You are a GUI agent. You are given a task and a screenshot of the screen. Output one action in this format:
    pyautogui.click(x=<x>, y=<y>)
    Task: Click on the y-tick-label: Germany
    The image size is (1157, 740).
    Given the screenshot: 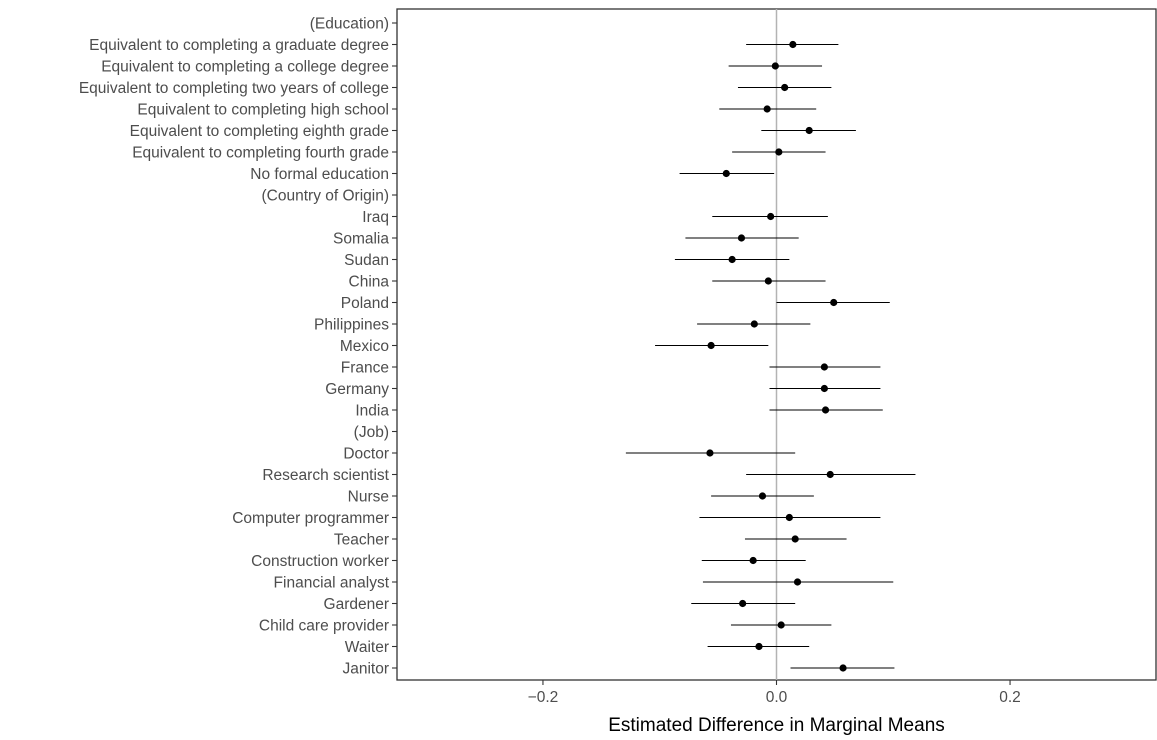 What is the action you would take?
    pyautogui.click(x=357, y=389)
    